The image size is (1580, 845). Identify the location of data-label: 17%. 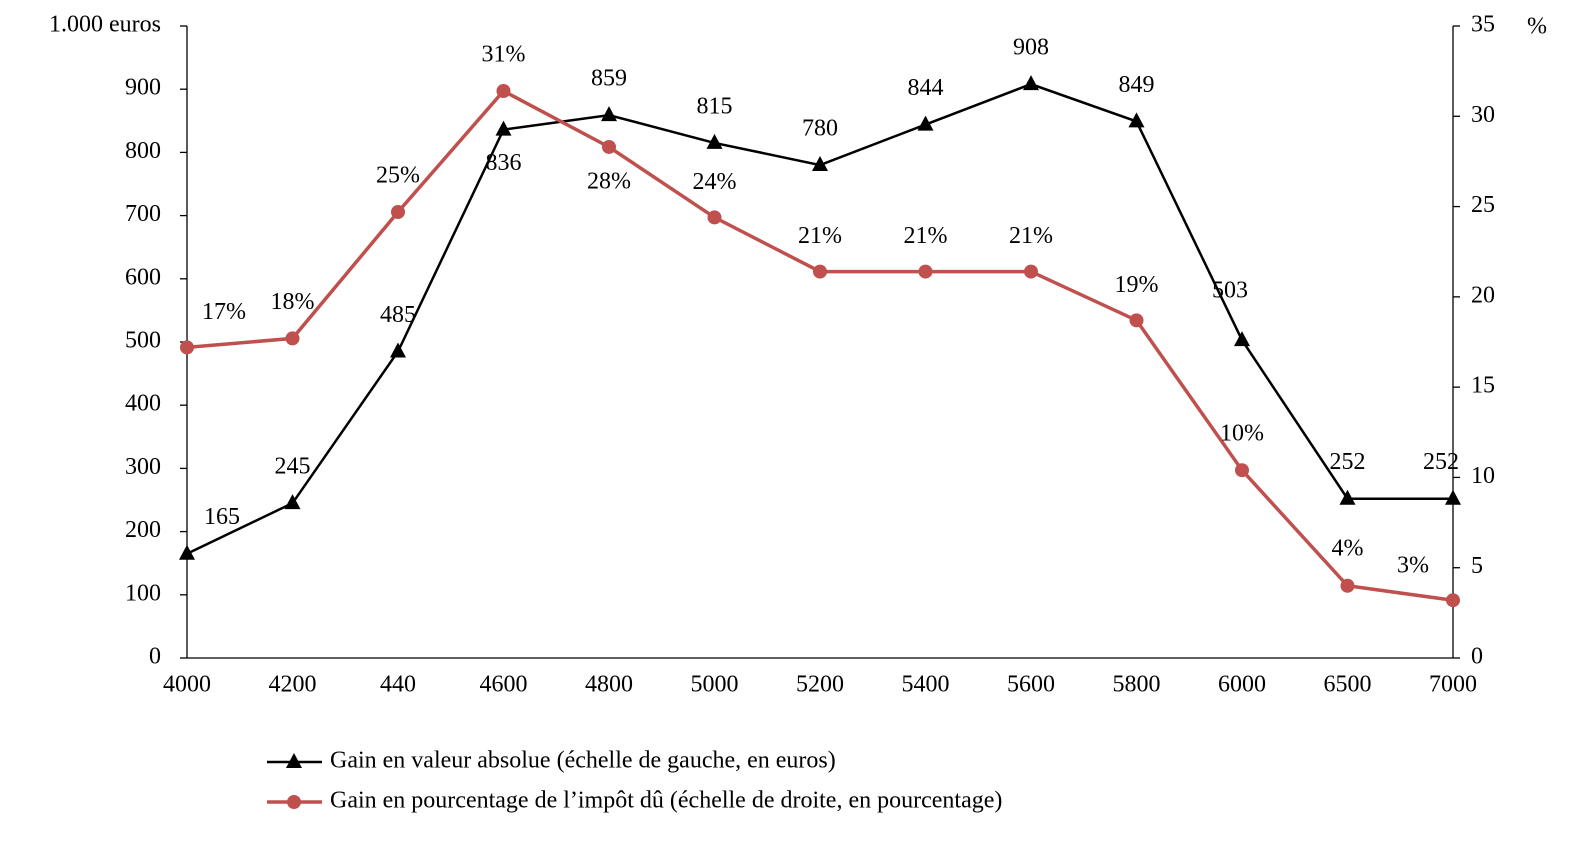
(224, 312).